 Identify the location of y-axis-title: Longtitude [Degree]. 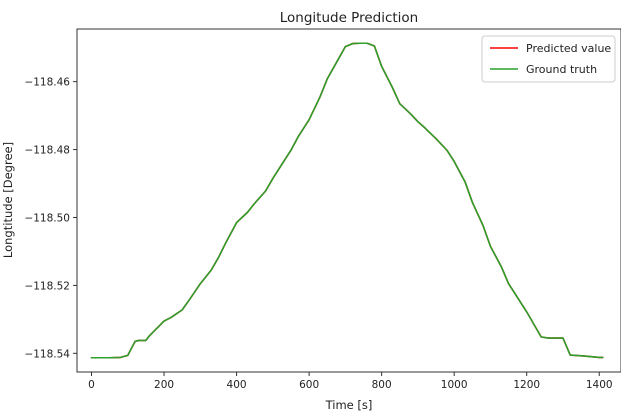
(8, 200).